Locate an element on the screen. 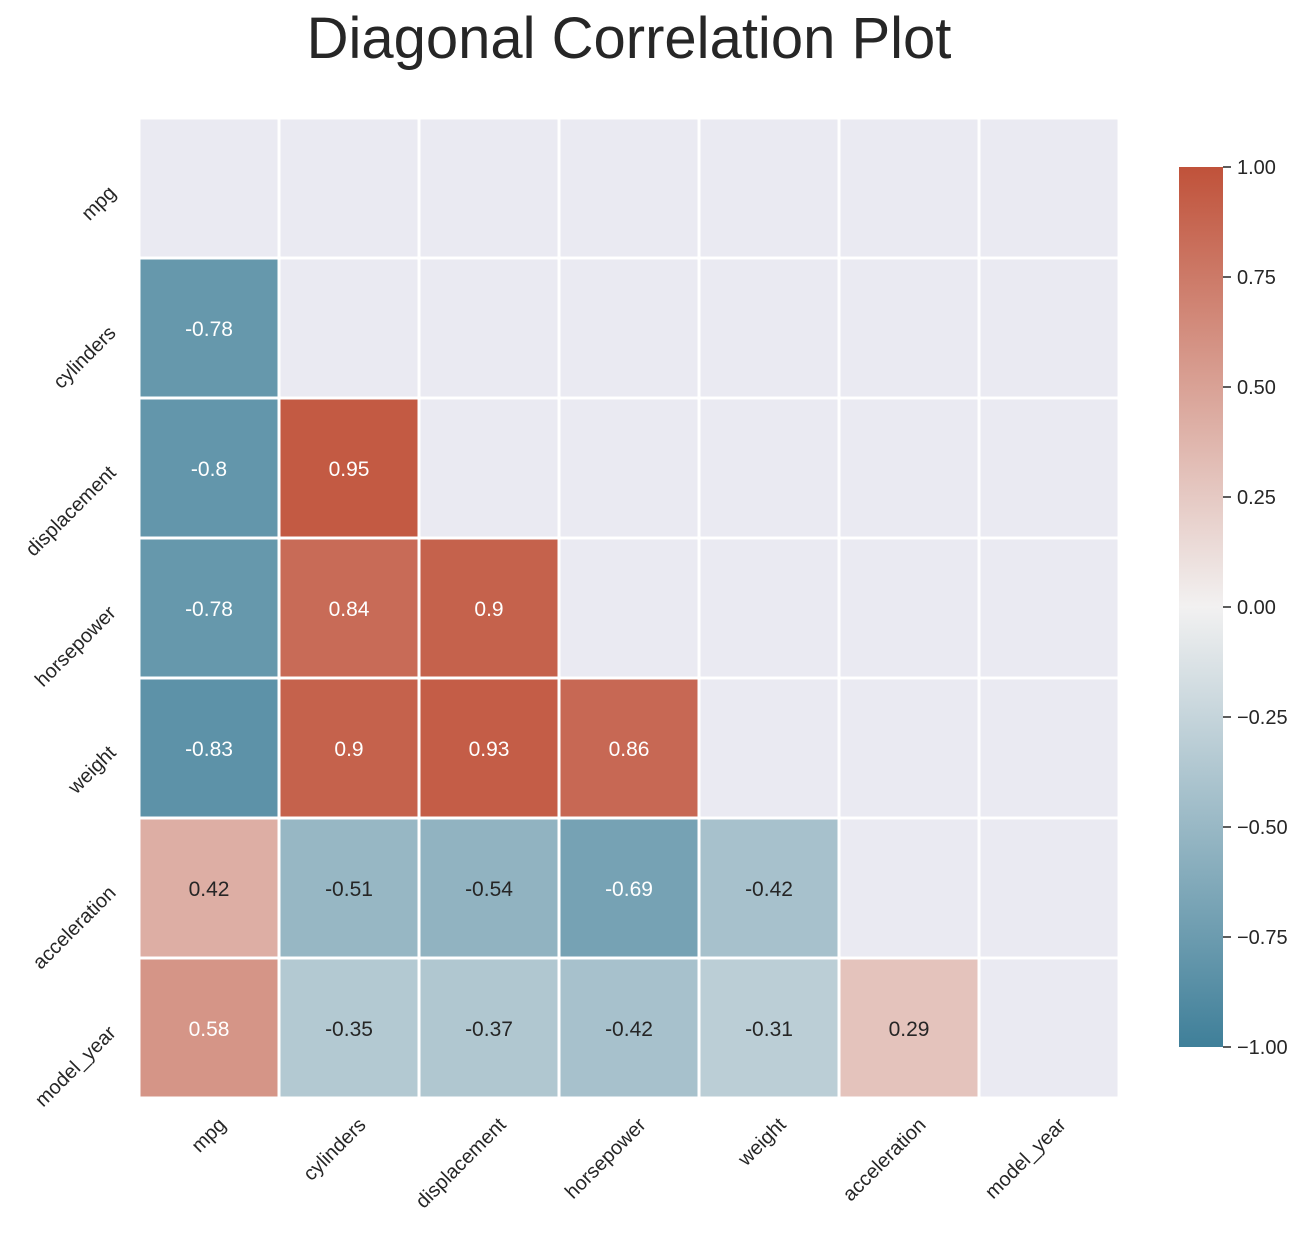 The width and height of the screenshot is (1311, 1236). cell-value-label: 0.42 is located at coordinates (209, 889).